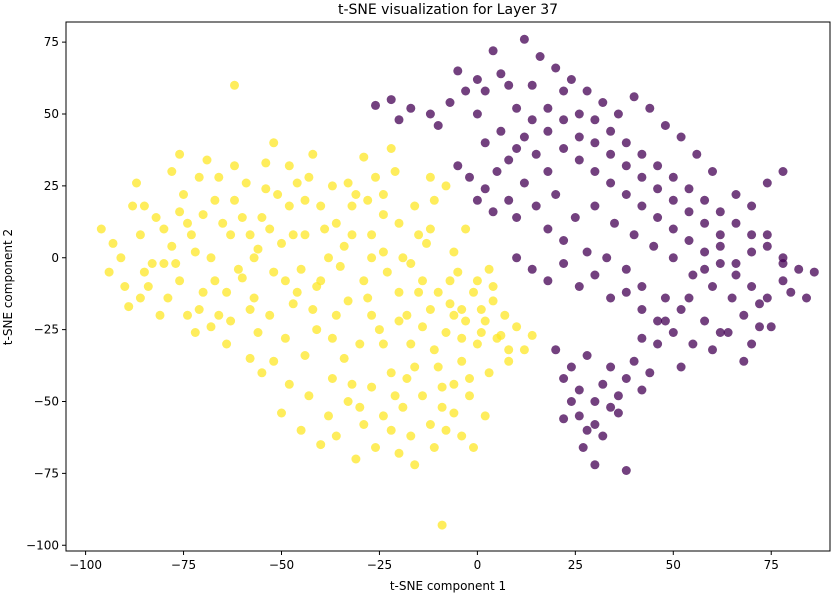  What do you see at coordinates (85, 565) in the screenshot?
I see `x-tick-label: −100` at bounding box center [85, 565].